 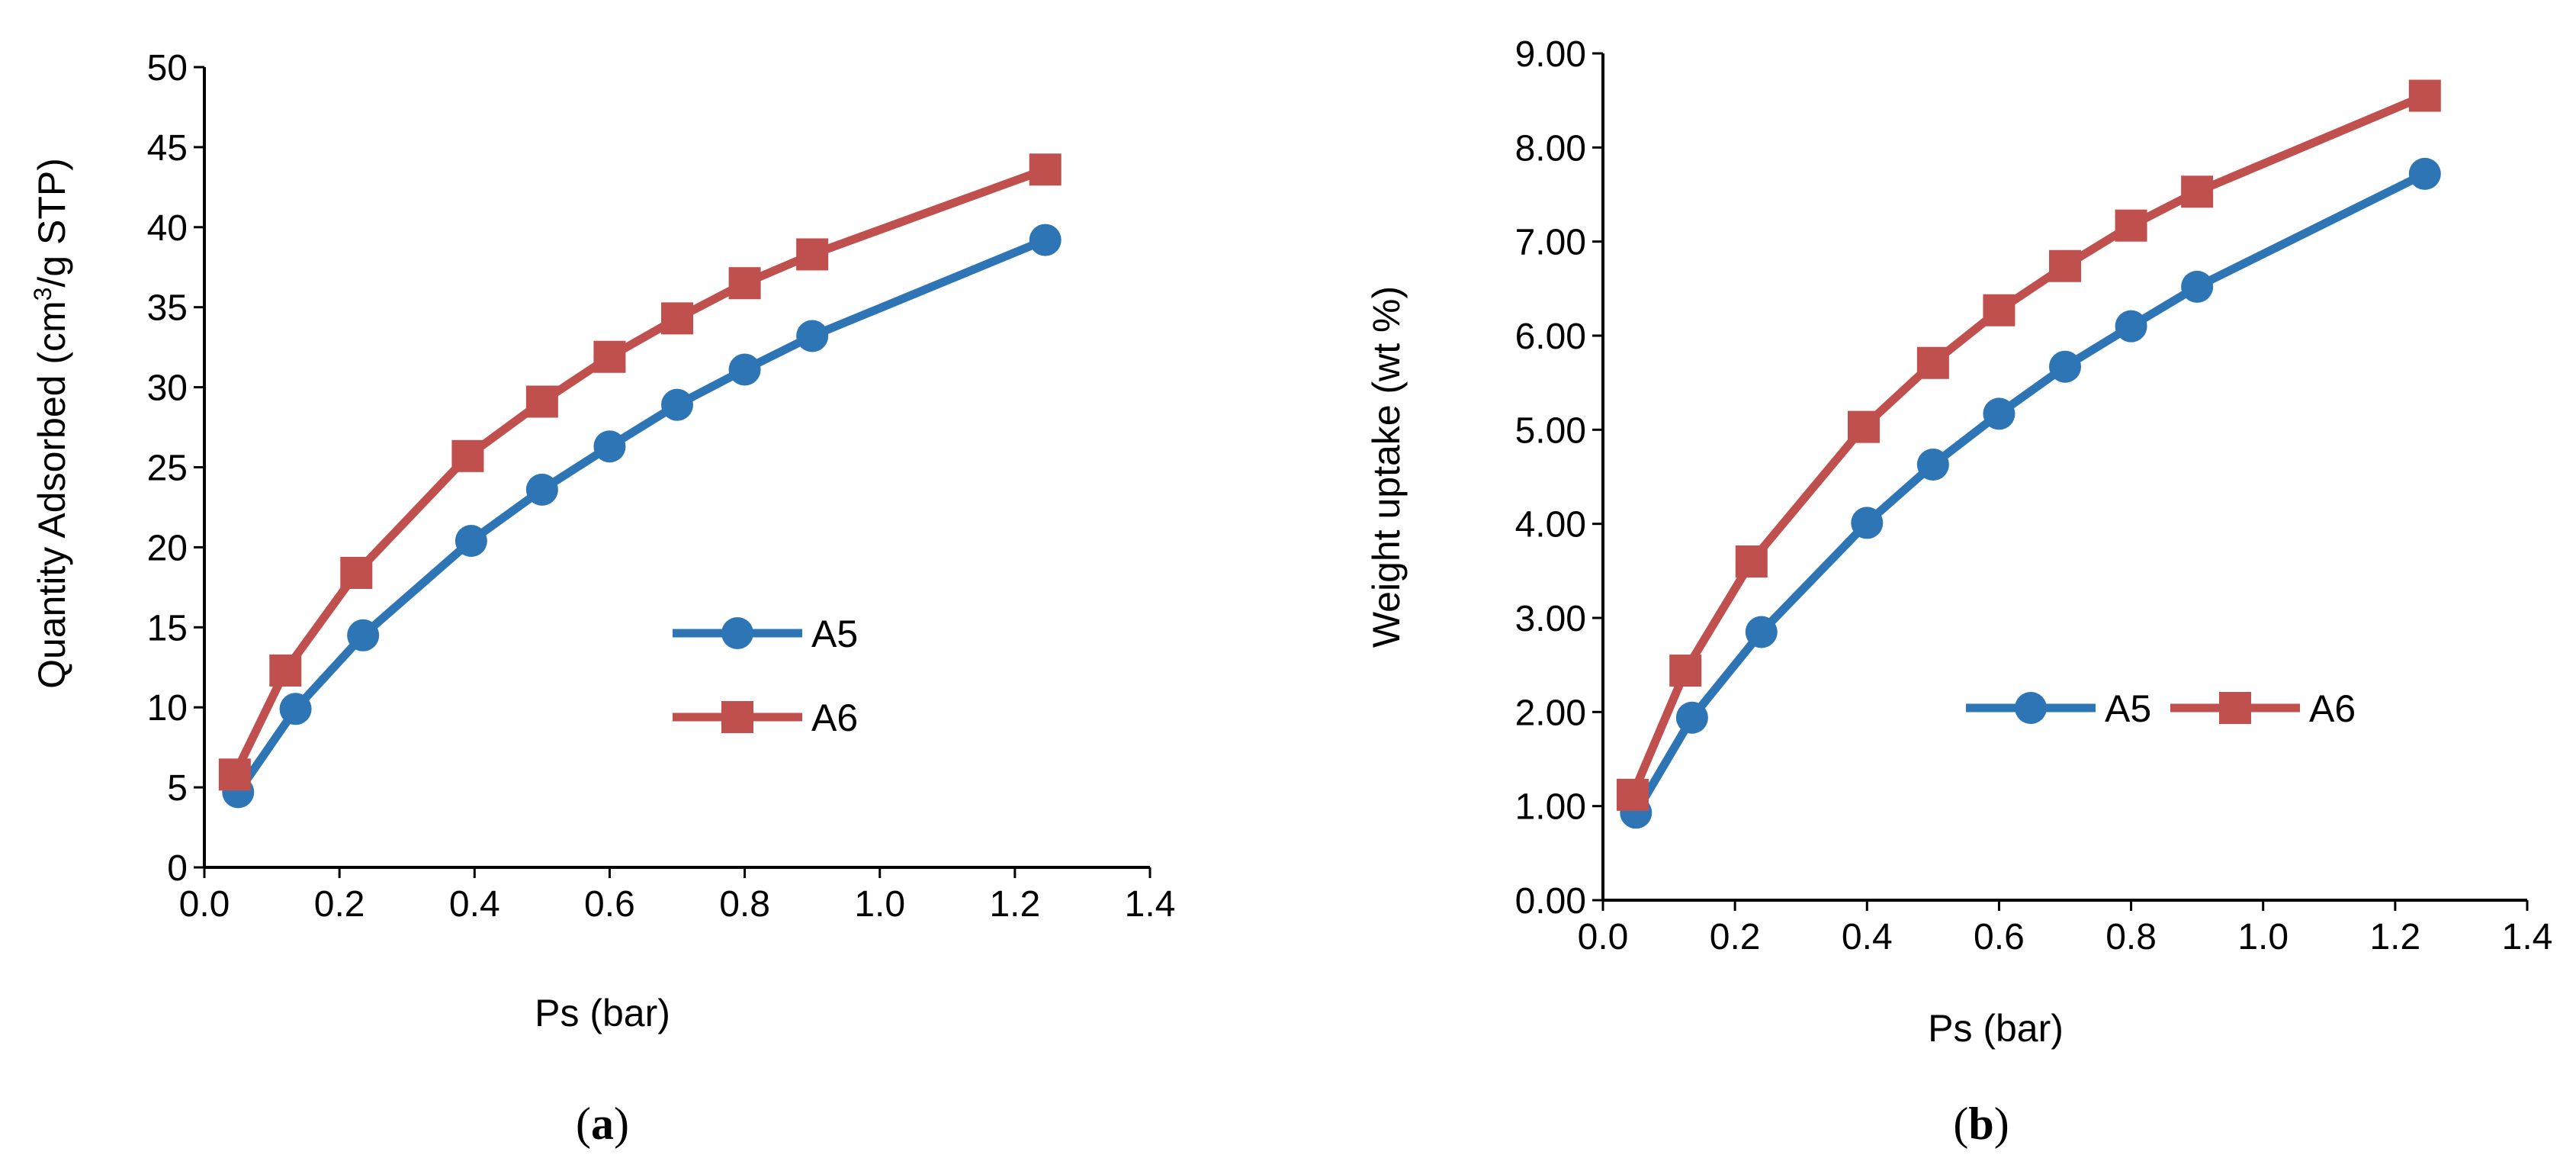 What do you see at coordinates (1550, 337) in the screenshot?
I see `chart-b-y-tick-label: 6.00` at bounding box center [1550, 337].